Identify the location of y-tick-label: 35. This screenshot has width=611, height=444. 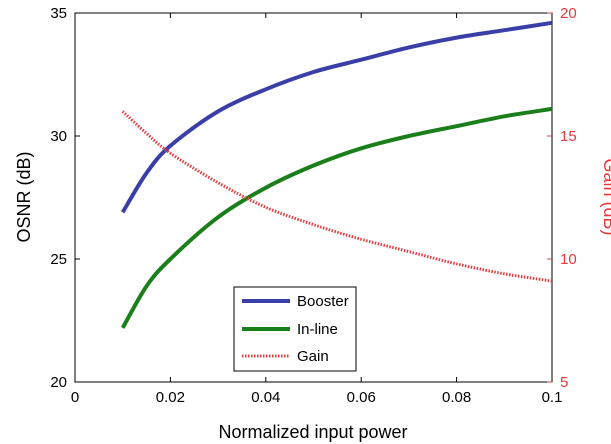
(58, 13).